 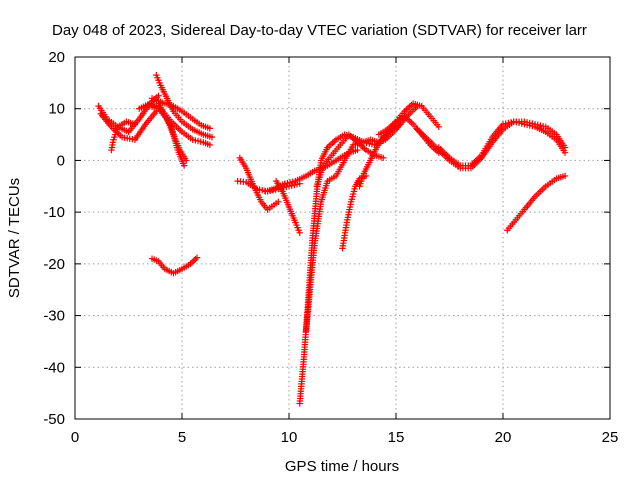 I want to click on y-tick-label: -50, so click(x=54, y=419).